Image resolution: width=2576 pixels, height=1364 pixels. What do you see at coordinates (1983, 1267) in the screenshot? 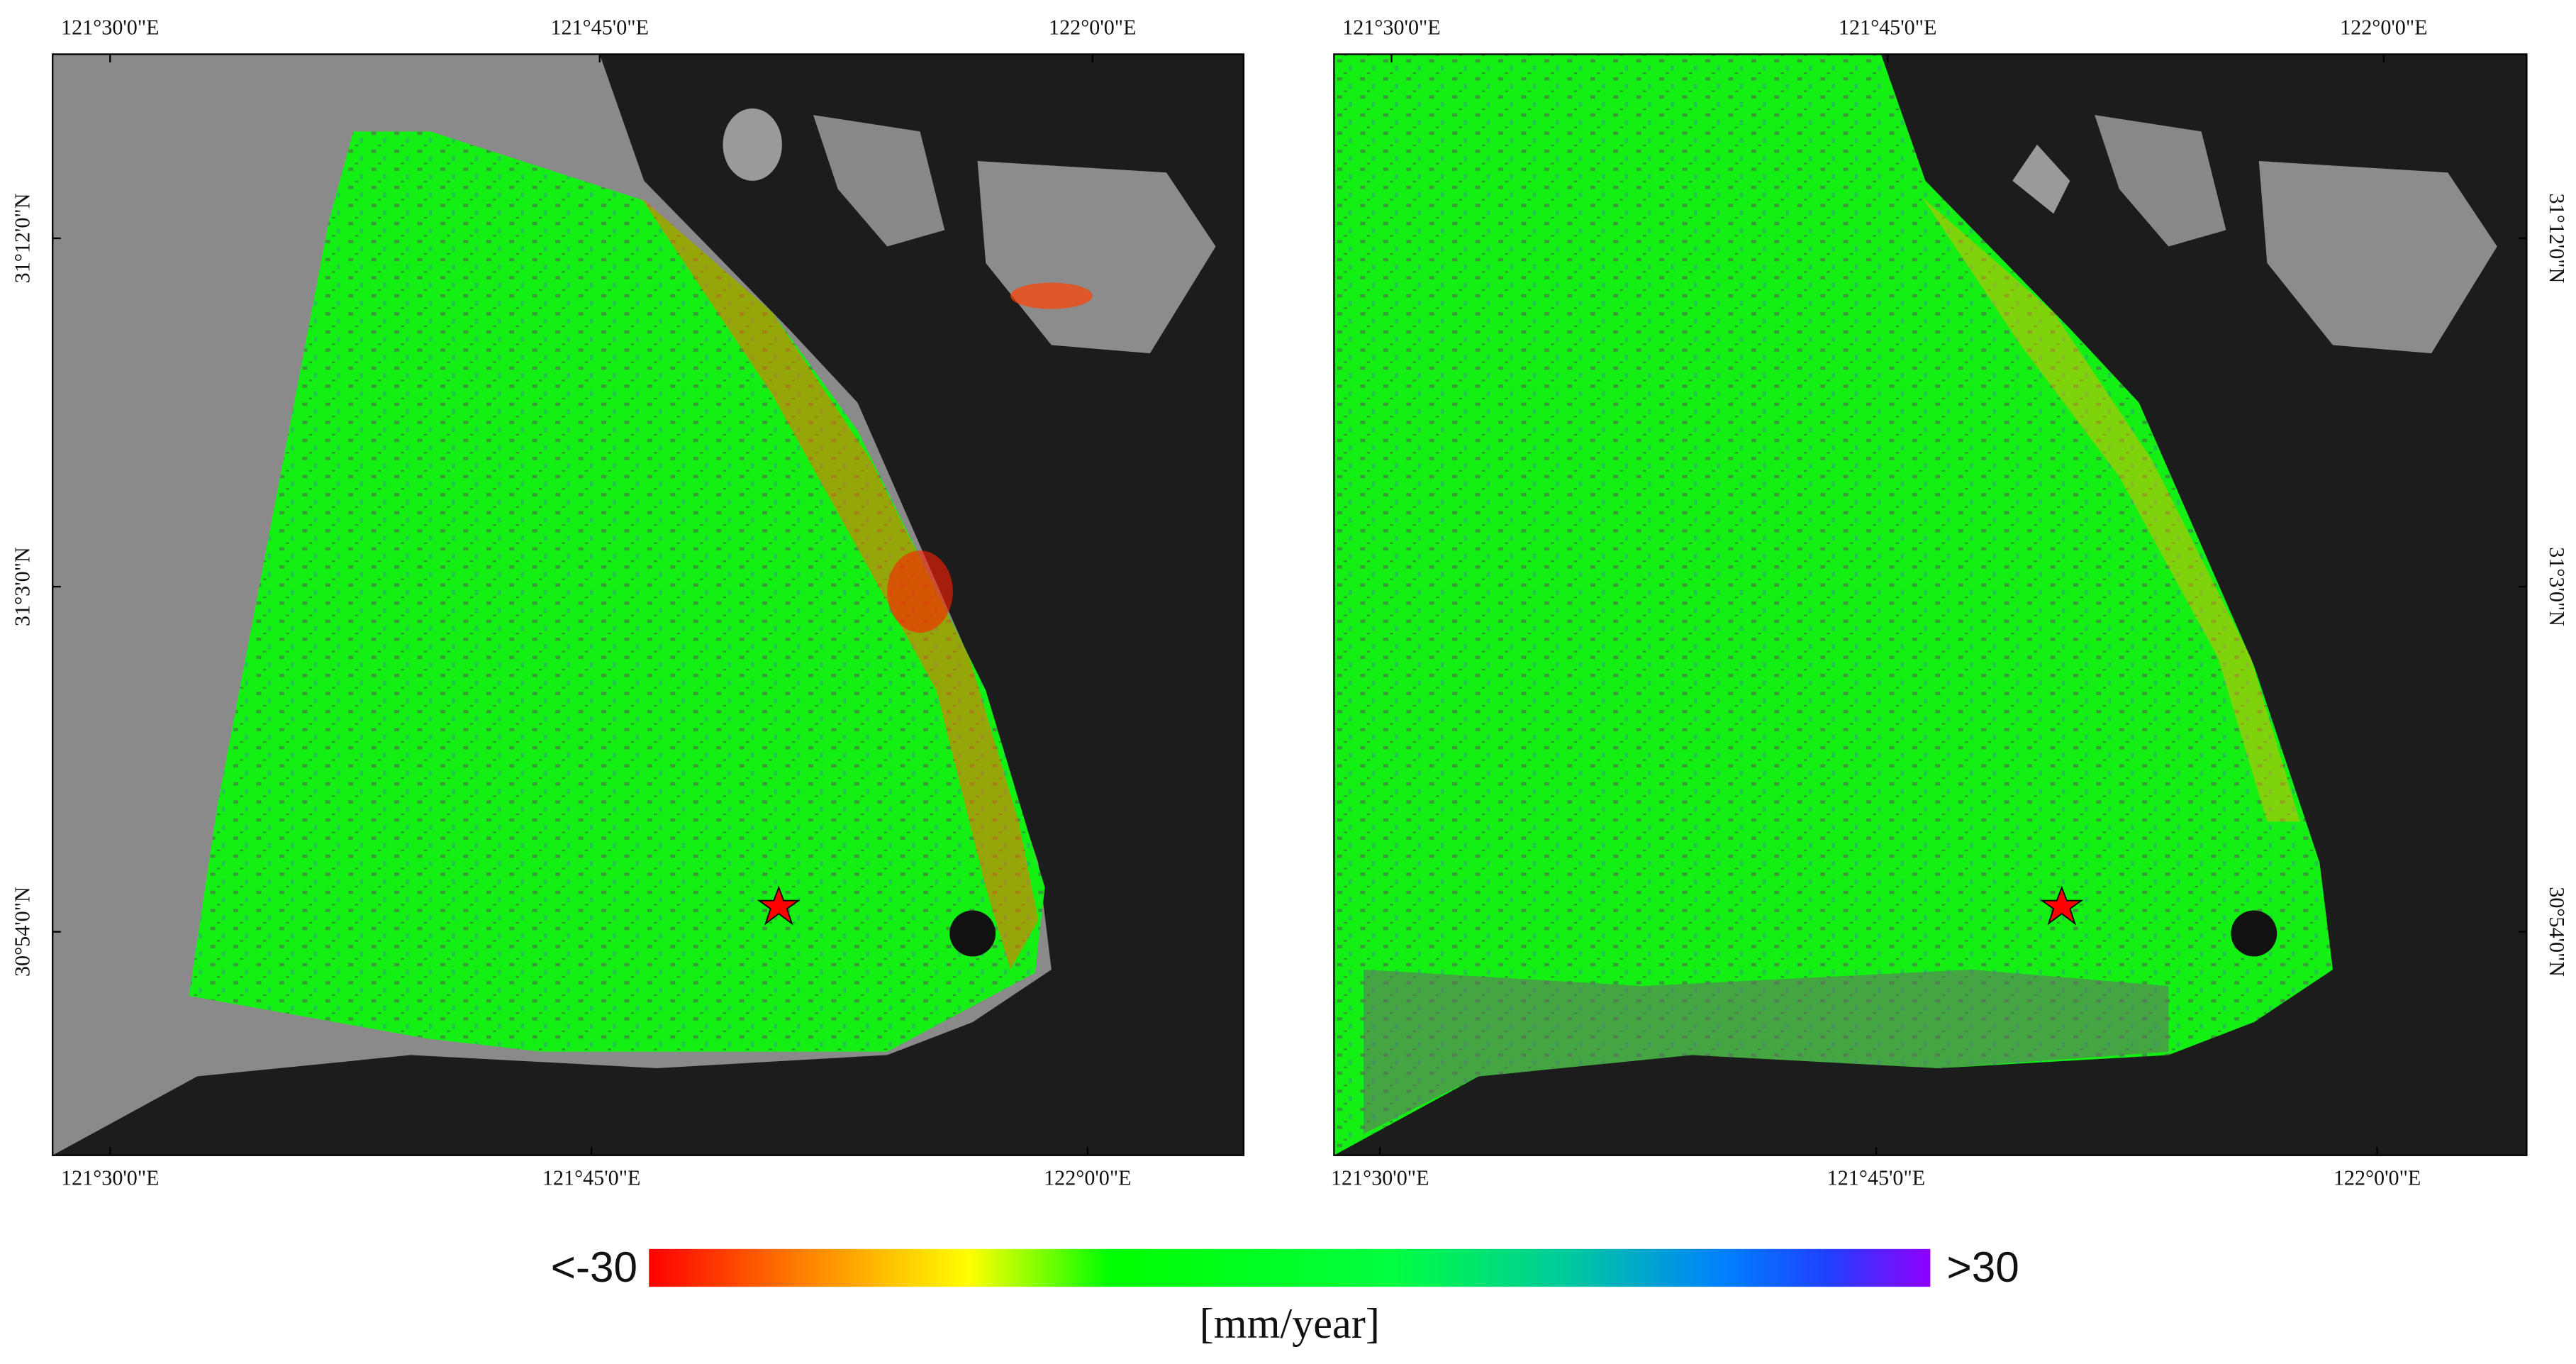
I see `colorbar-max: >30` at bounding box center [1983, 1267].